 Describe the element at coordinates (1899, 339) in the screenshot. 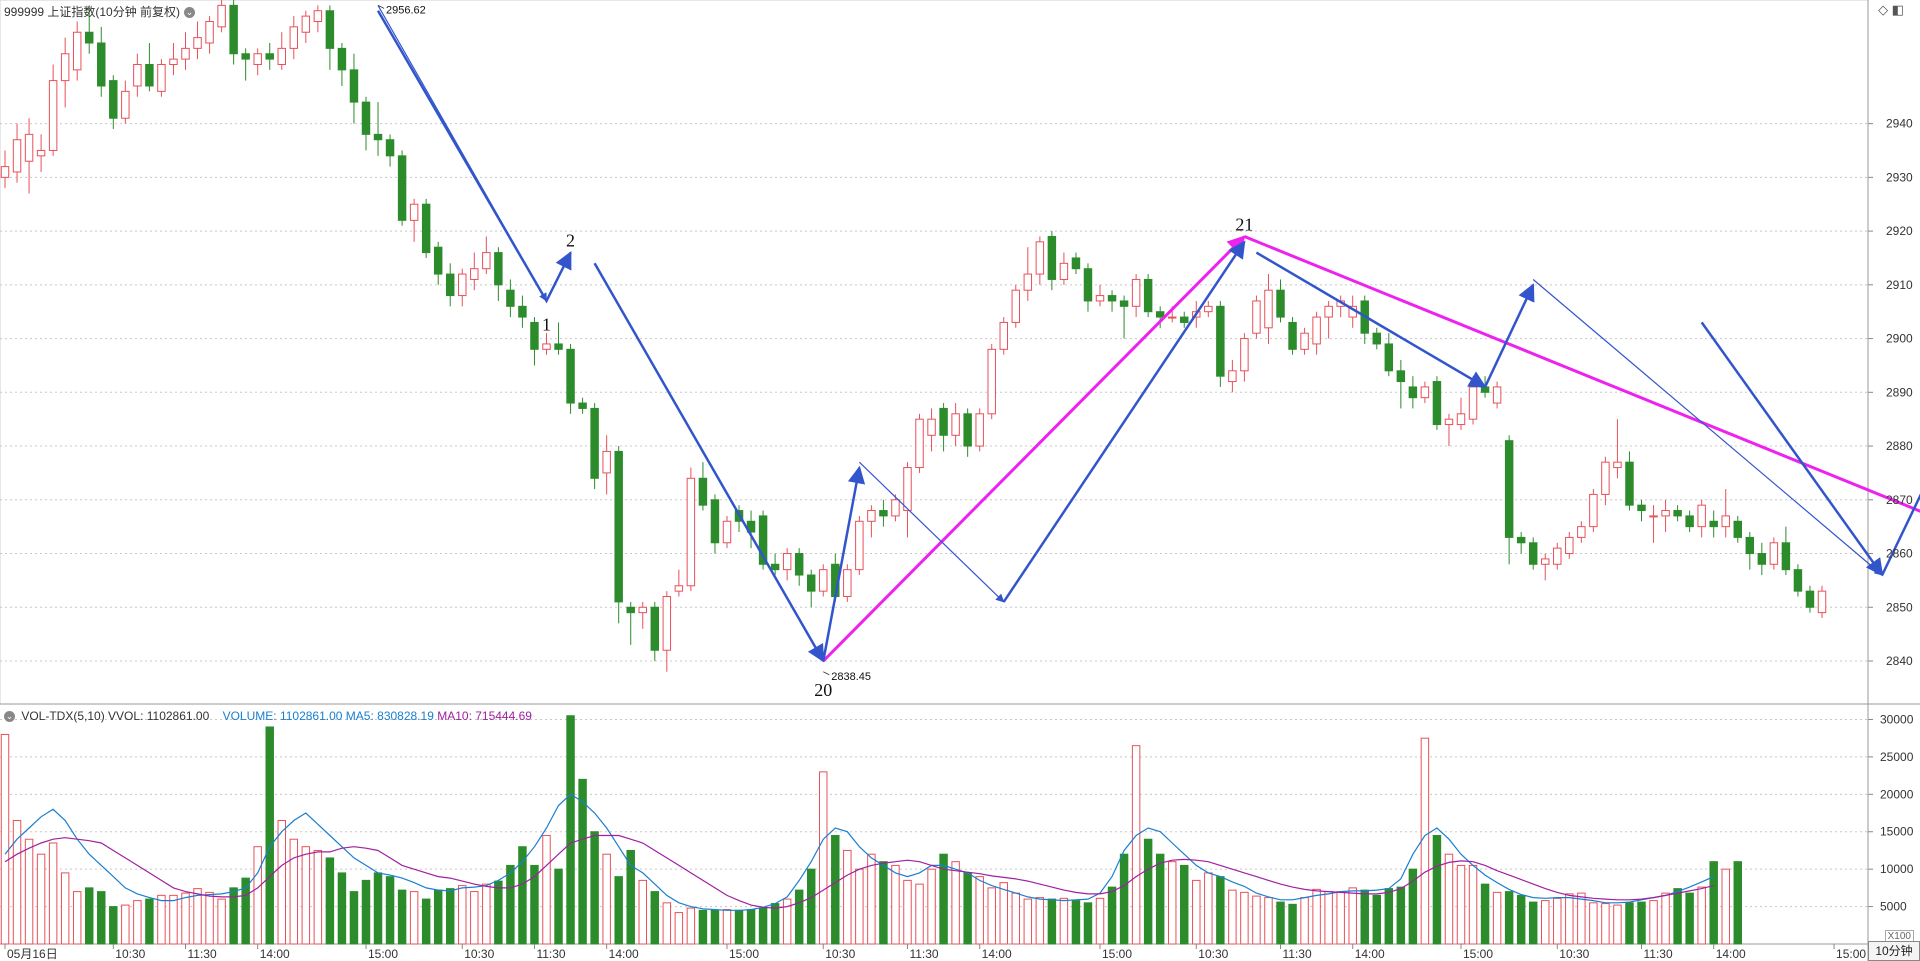

I see `price-tick-label: 2900` at that location.